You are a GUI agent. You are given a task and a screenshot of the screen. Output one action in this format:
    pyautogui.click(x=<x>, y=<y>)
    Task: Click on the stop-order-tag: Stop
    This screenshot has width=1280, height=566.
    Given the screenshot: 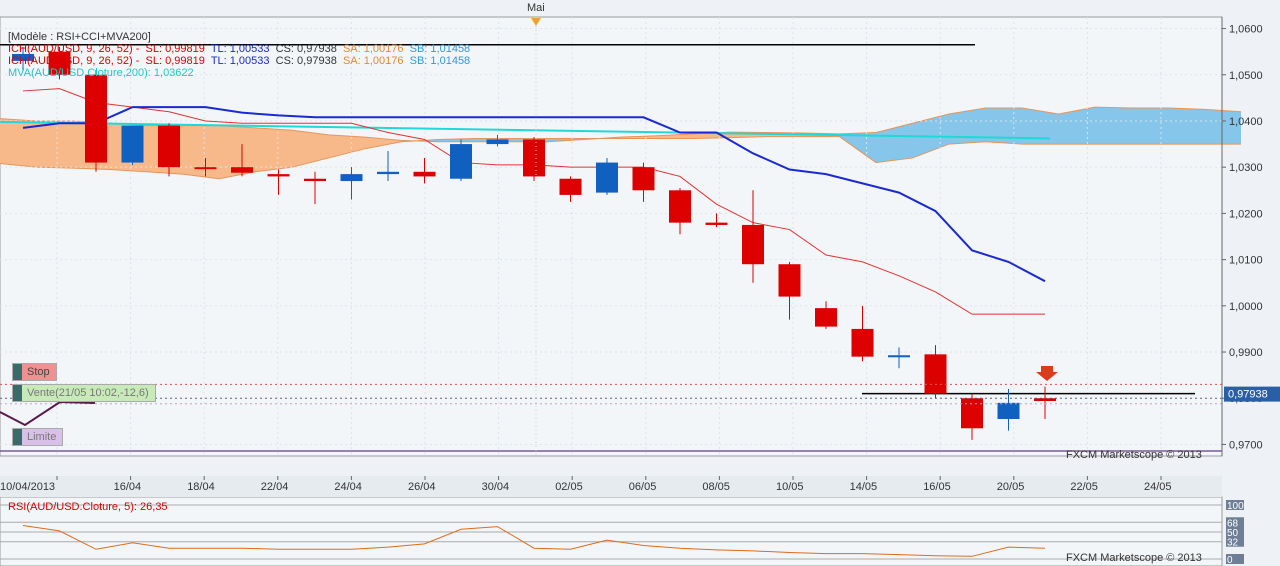 What is the action you would take?
    pyautogui.click(x=34, y=372)
    